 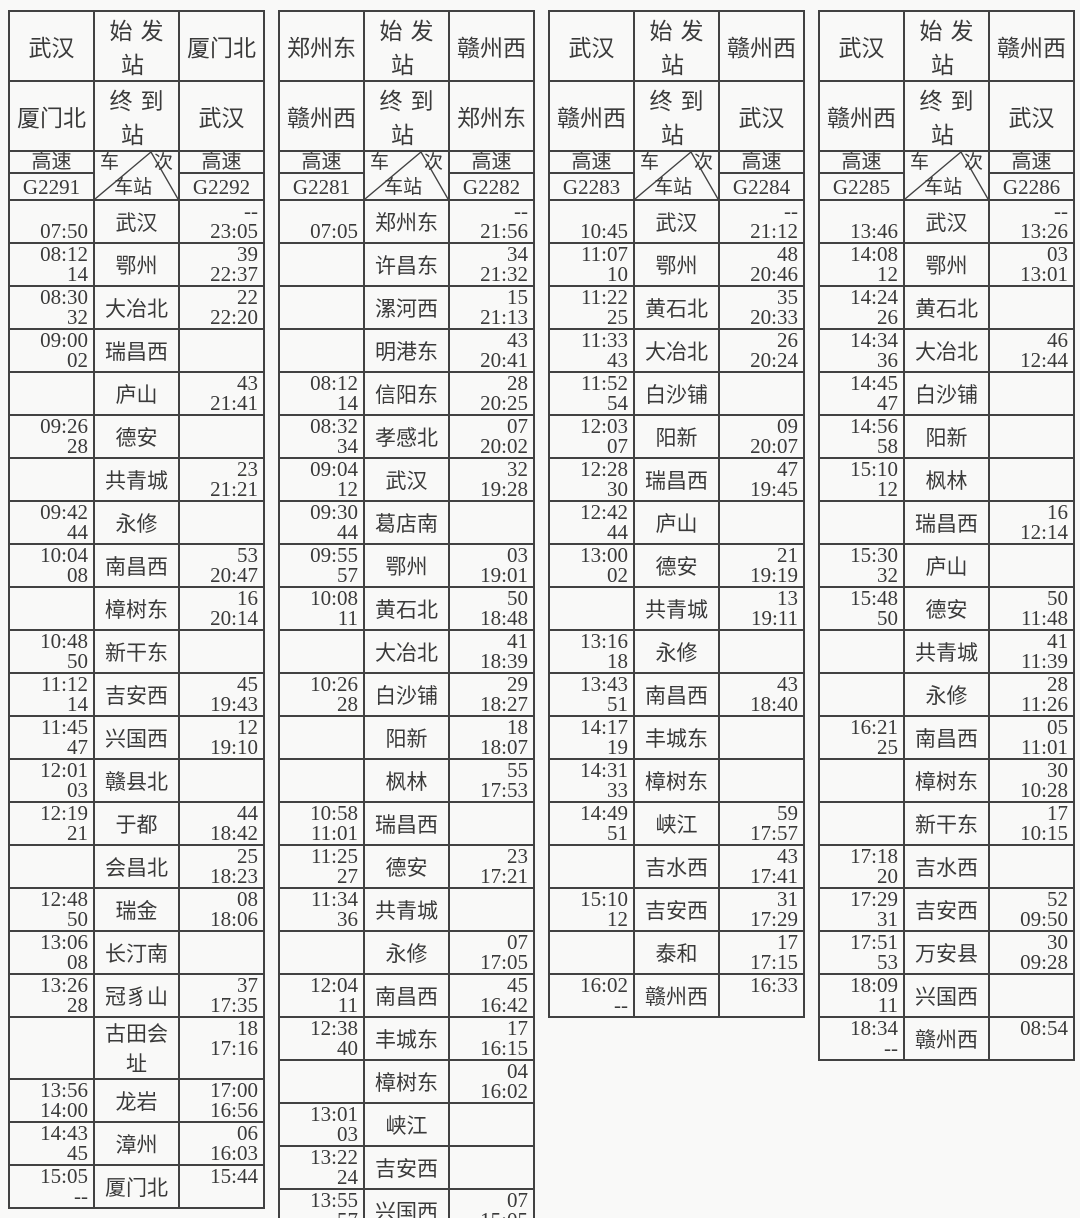 What do you see at coordinates (321, 565) in the screenshot?
I see `left-train-time-cell: 09:55 57` at bounding box center [321, 565].